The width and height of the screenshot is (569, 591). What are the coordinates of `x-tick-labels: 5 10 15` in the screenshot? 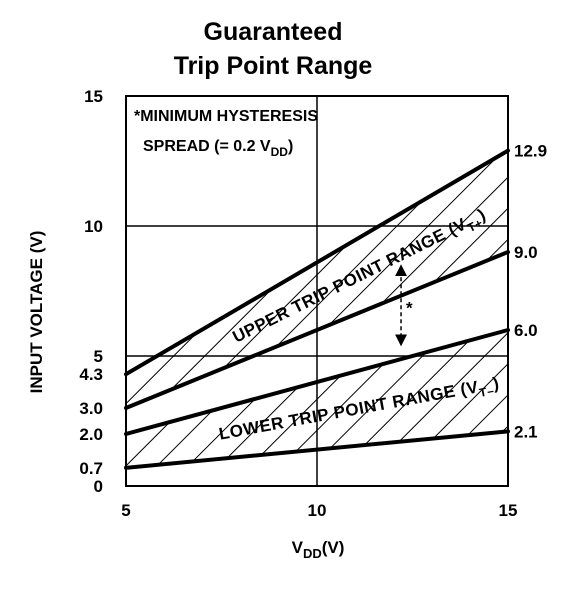 It's located at (319, 510).